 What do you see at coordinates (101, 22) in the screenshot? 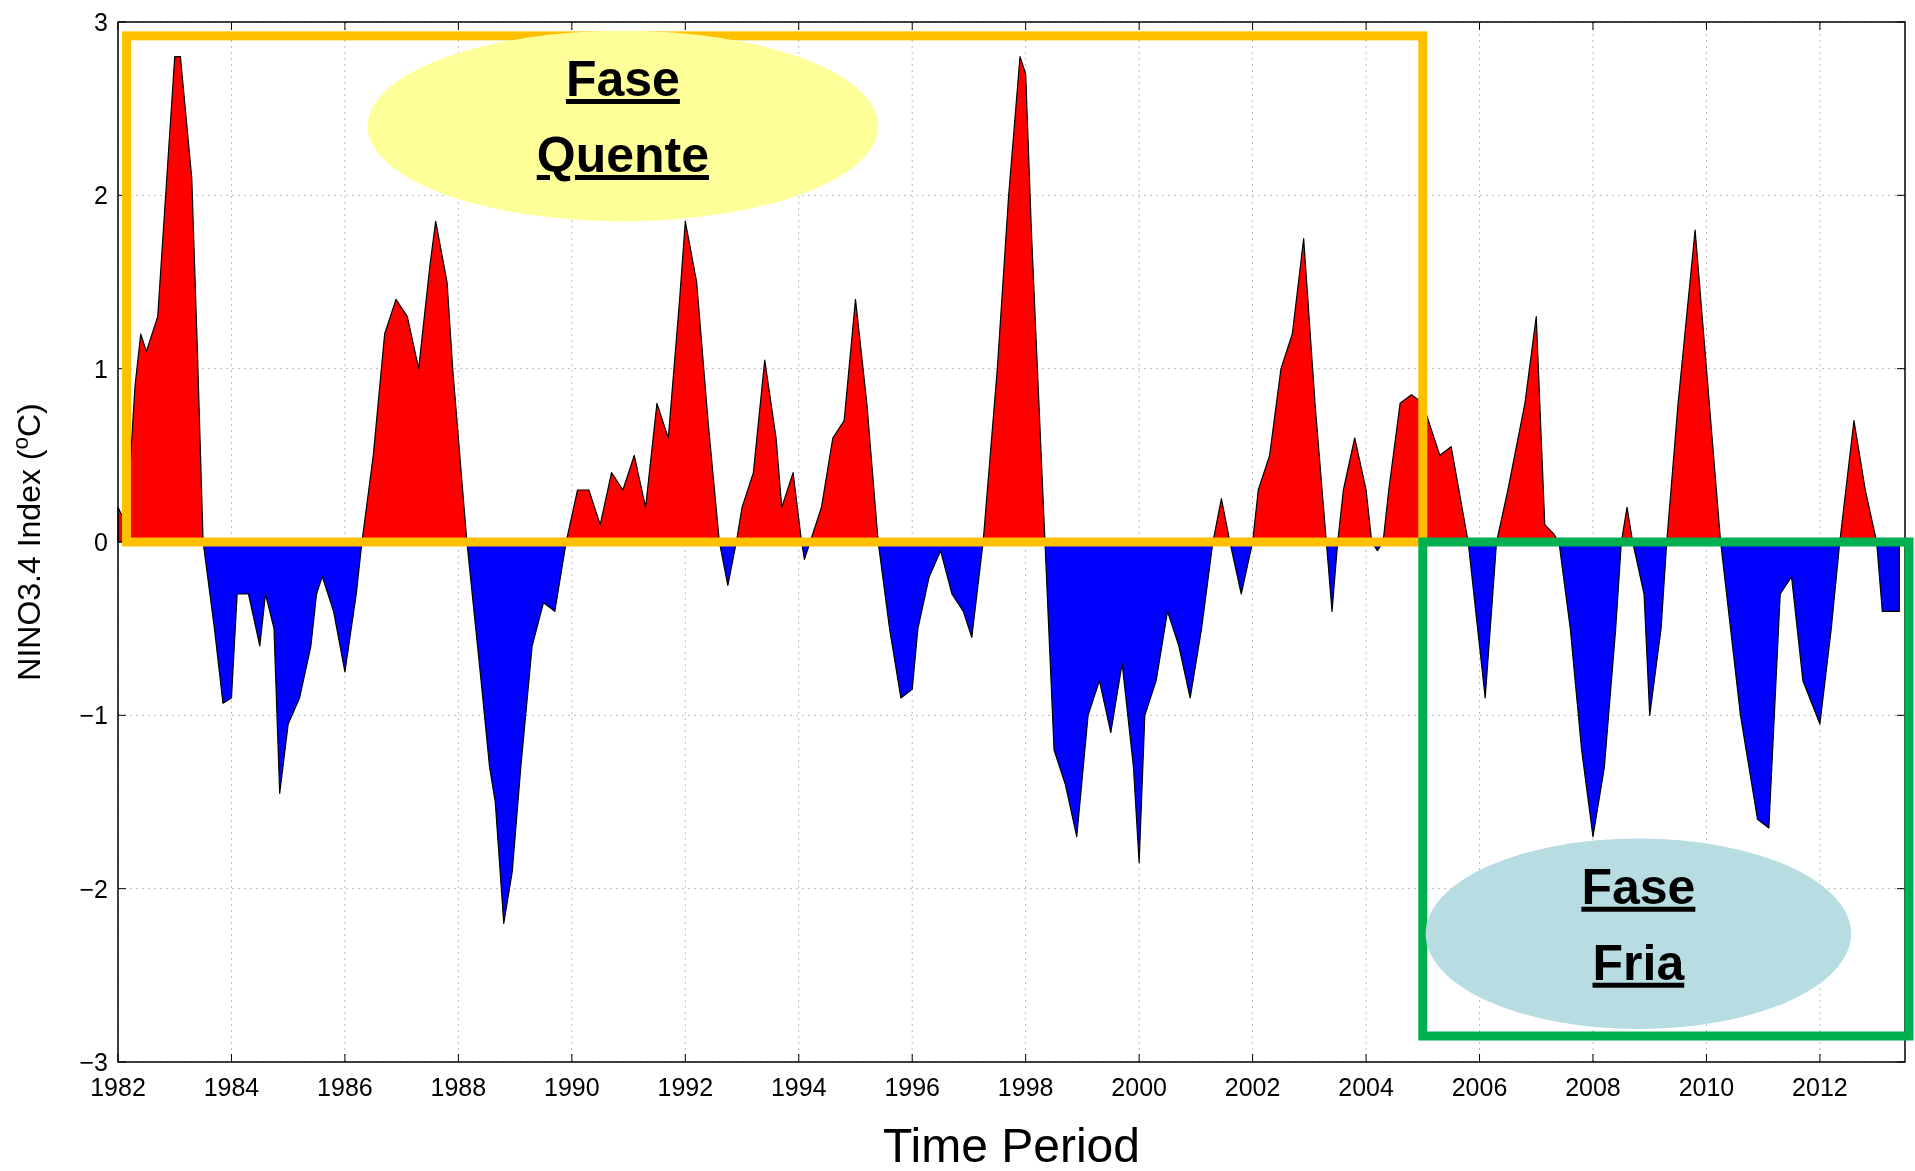
I see `y-tick-label: 3` at bounding box center [101, 22].